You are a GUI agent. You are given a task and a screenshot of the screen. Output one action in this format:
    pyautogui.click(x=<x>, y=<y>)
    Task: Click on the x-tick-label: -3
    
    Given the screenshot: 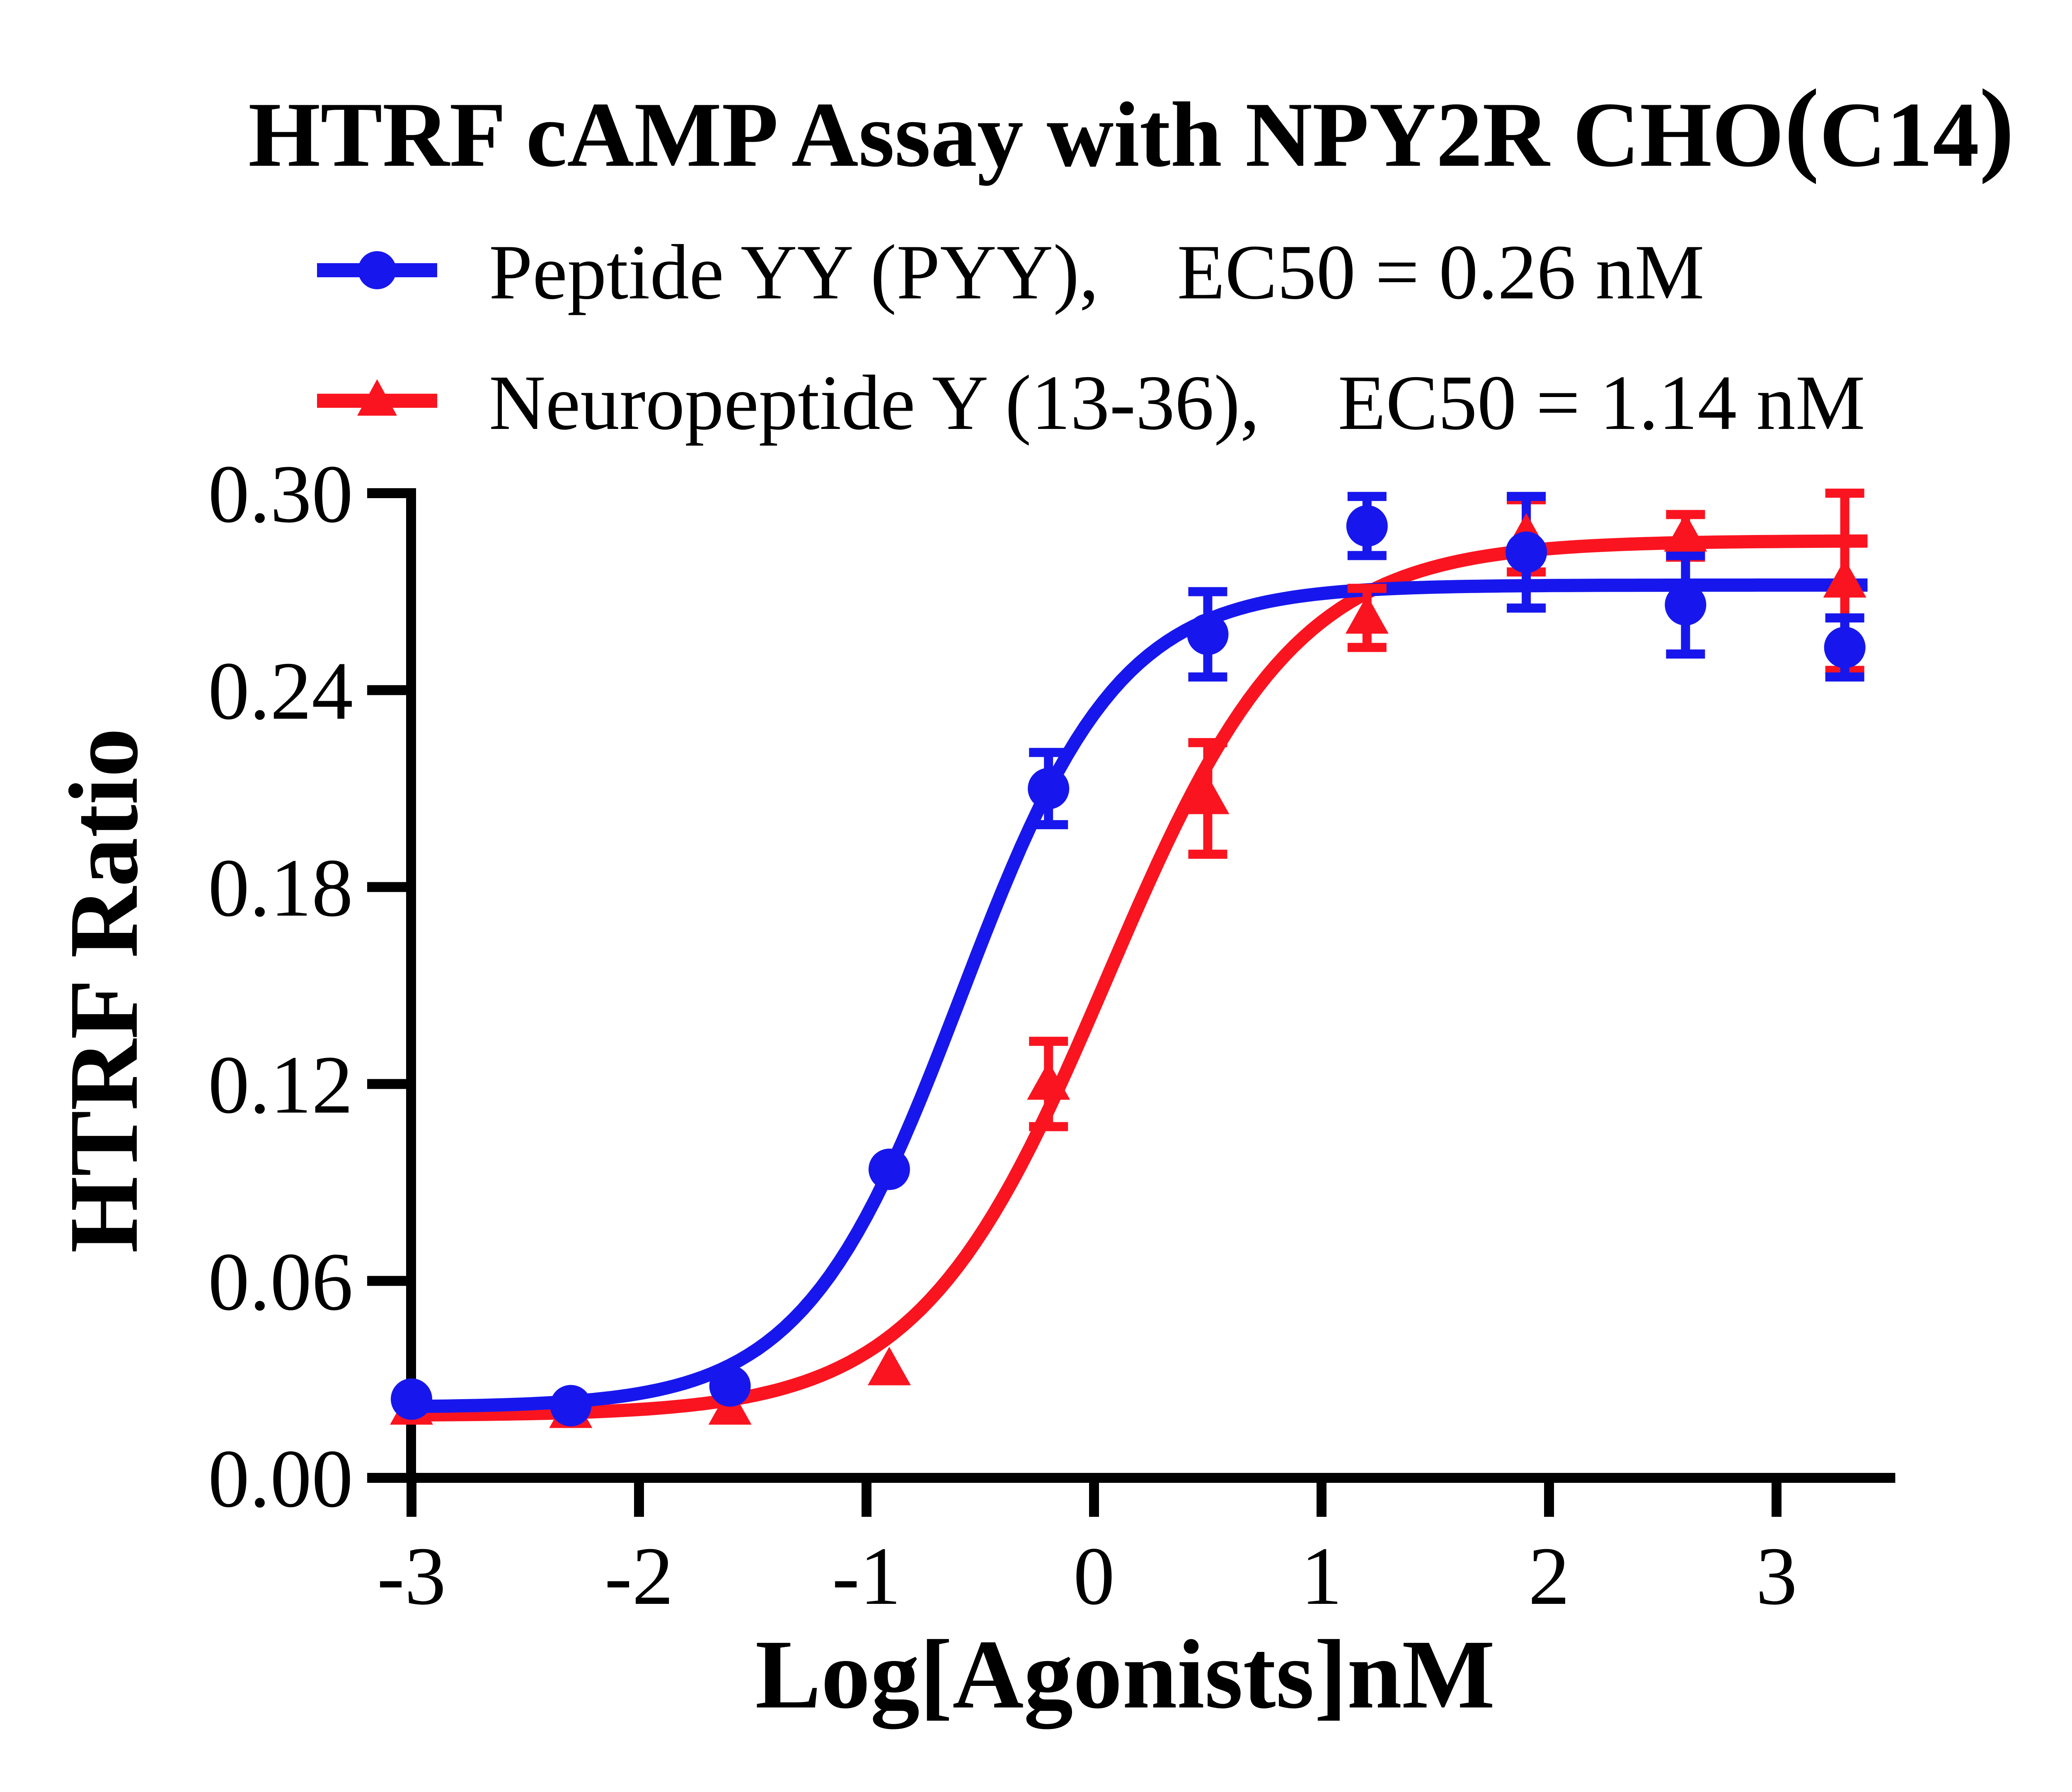 What is the action you would take?
    pyautogui.click(x=411, y=1576)
    